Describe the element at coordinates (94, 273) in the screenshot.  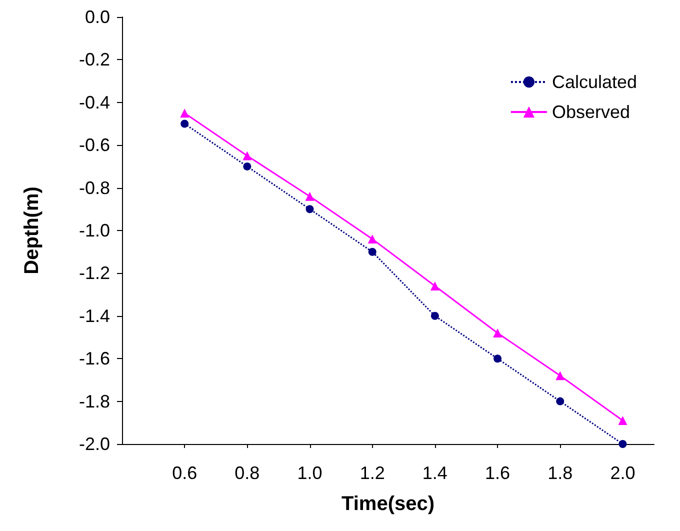
I see `y-tick-label: -1.2` at that location.